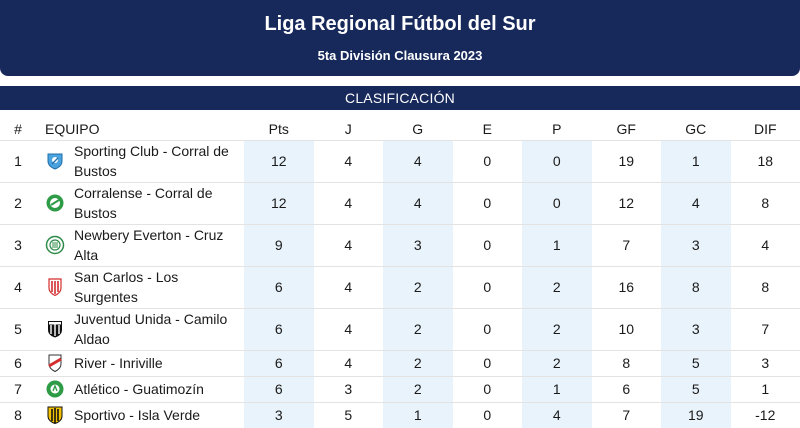 This screenshot has height=428, width=800. What do you see at coordinates (418, 128) in the screenshot?
I see `col-header-won: G` at bounding box center [418, 128].